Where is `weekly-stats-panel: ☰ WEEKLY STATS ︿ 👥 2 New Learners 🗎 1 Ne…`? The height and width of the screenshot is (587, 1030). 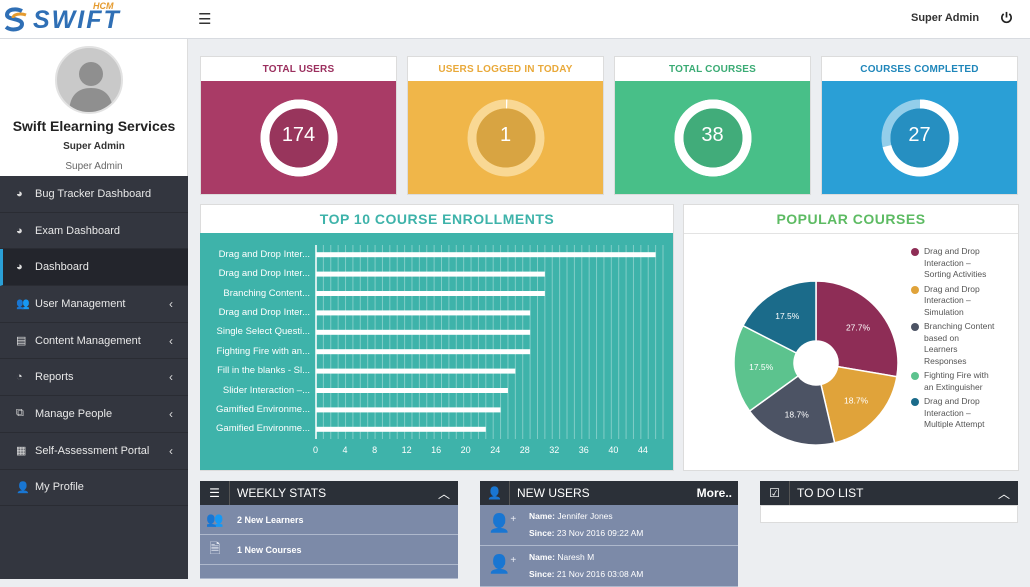
weekly-stats-panel: ☰ WEEKLY STATS ︿ 👥 2 New Learners 🗎 1 Ne… is located at coordinates (329, 530).